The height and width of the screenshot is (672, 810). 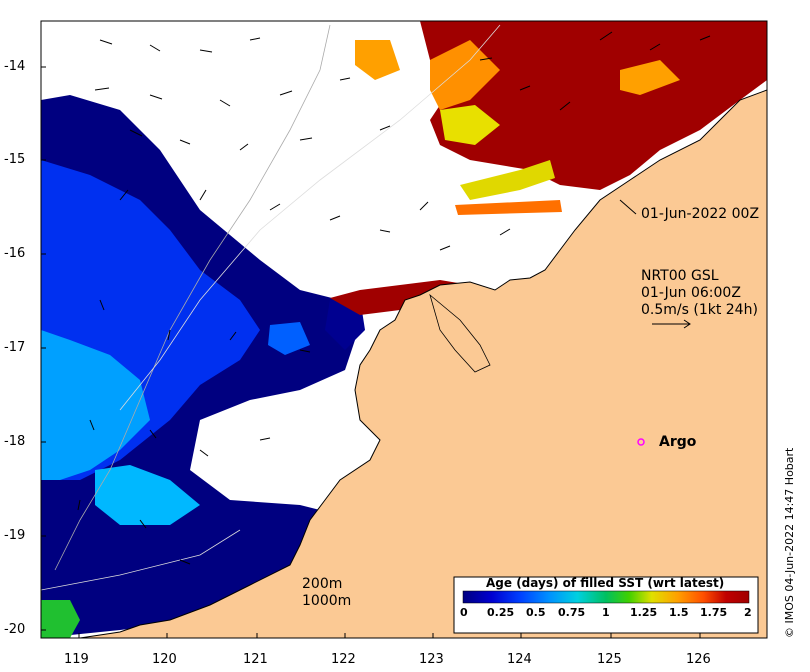 I want to click on colorbar-tick: 1.5, so click(x=679, y=612).